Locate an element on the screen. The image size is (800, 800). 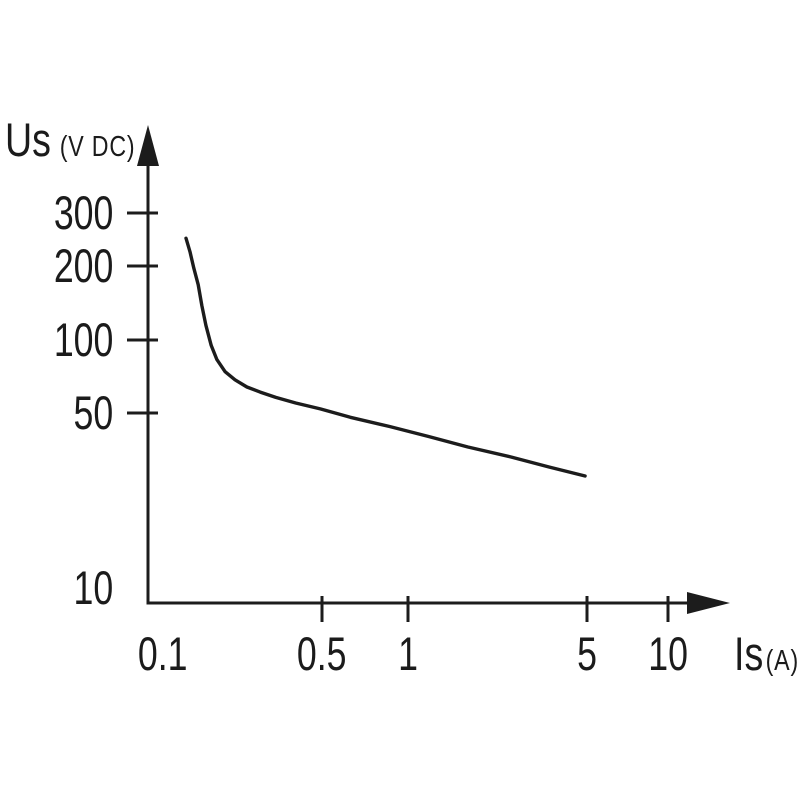
x-tick-label: 10 is located at coordinates (668, 654).